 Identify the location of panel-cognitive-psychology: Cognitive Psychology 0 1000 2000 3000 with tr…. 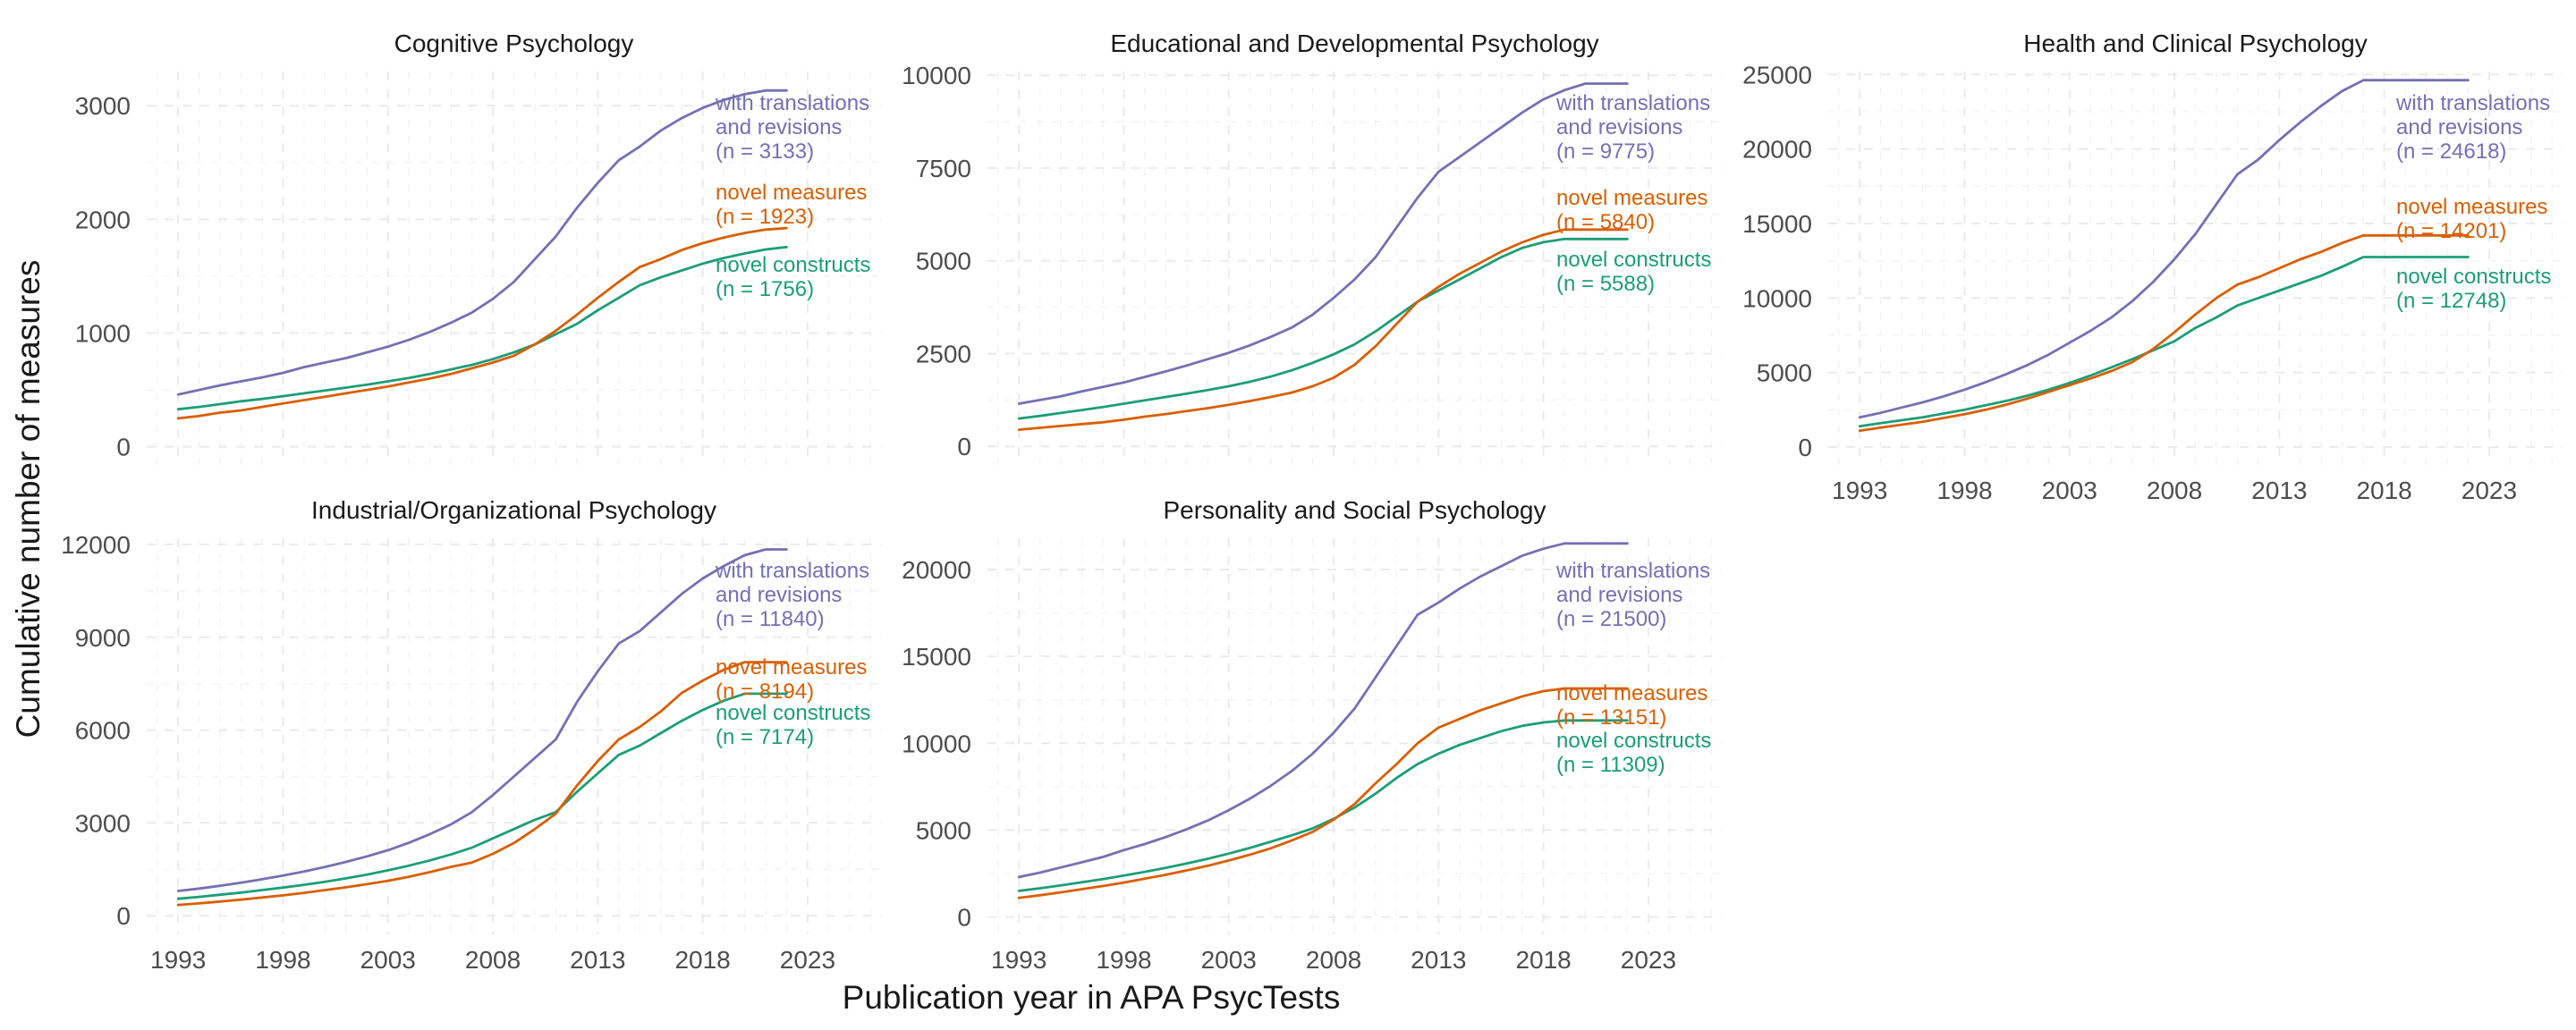
(478, 247).